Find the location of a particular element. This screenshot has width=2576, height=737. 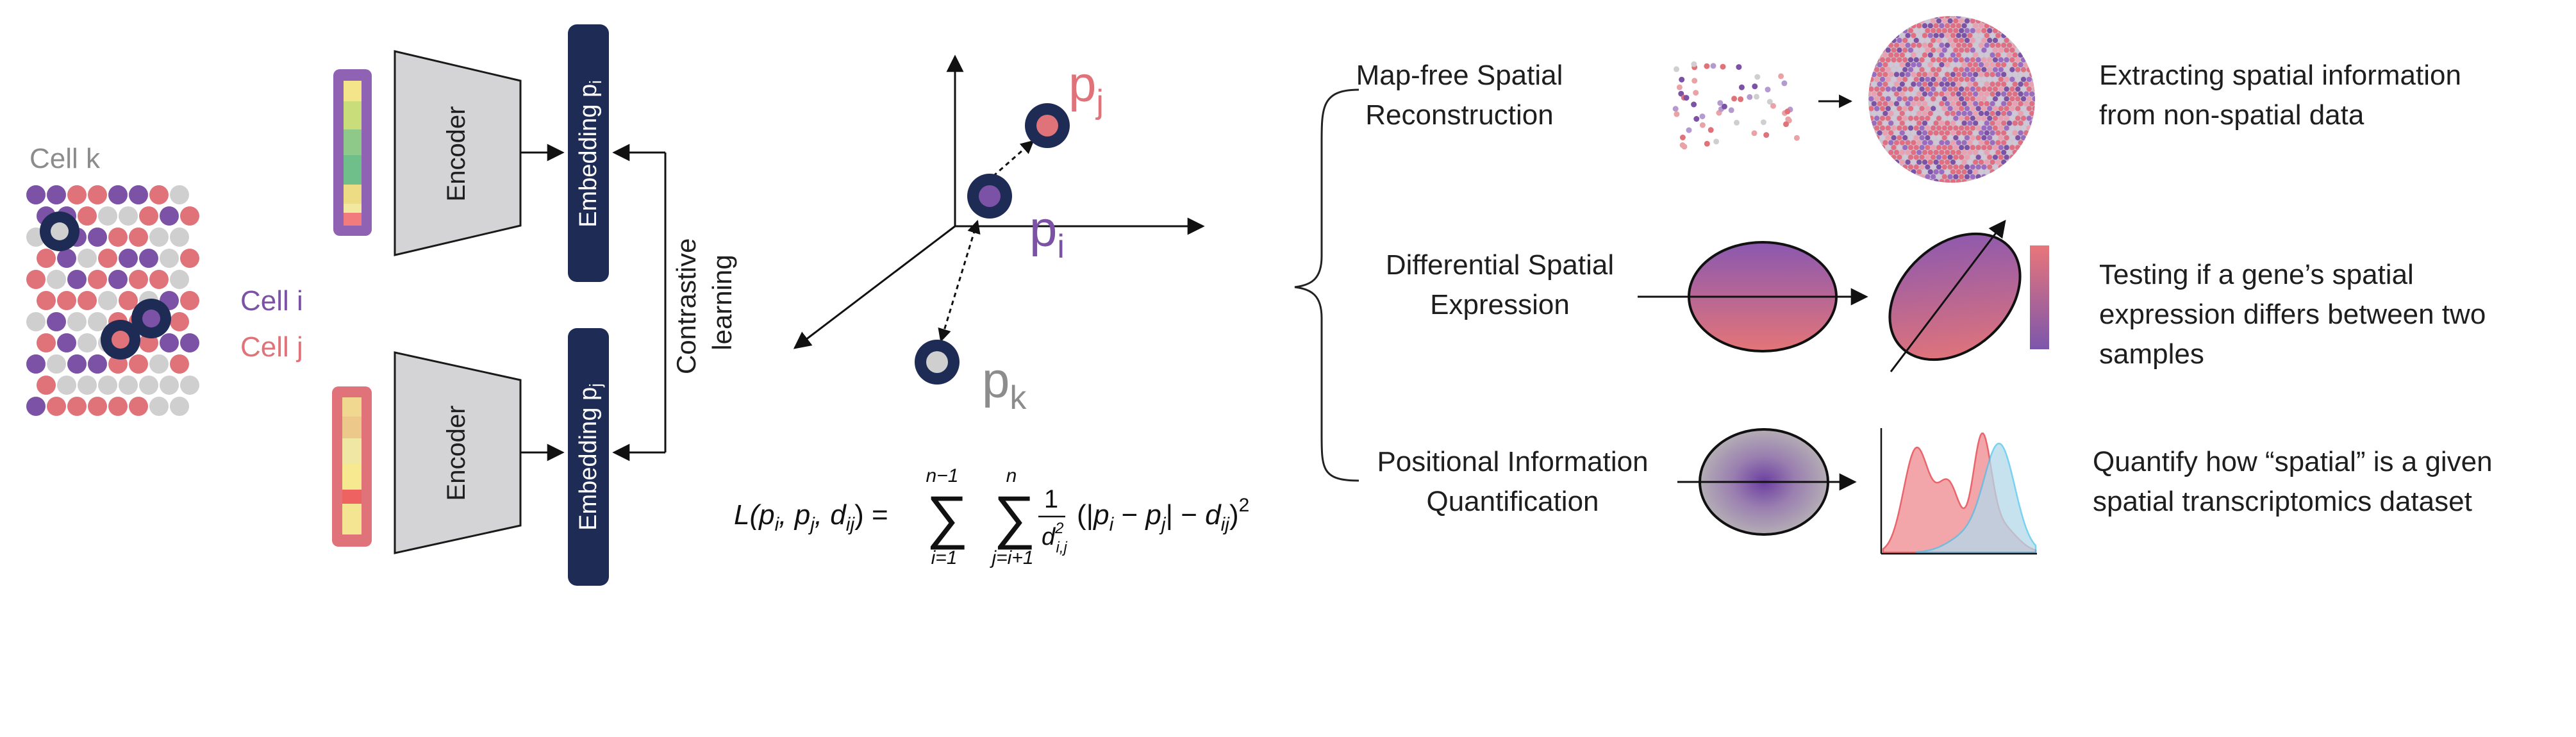

distribution-plot is located at coordinates (1958, 492).